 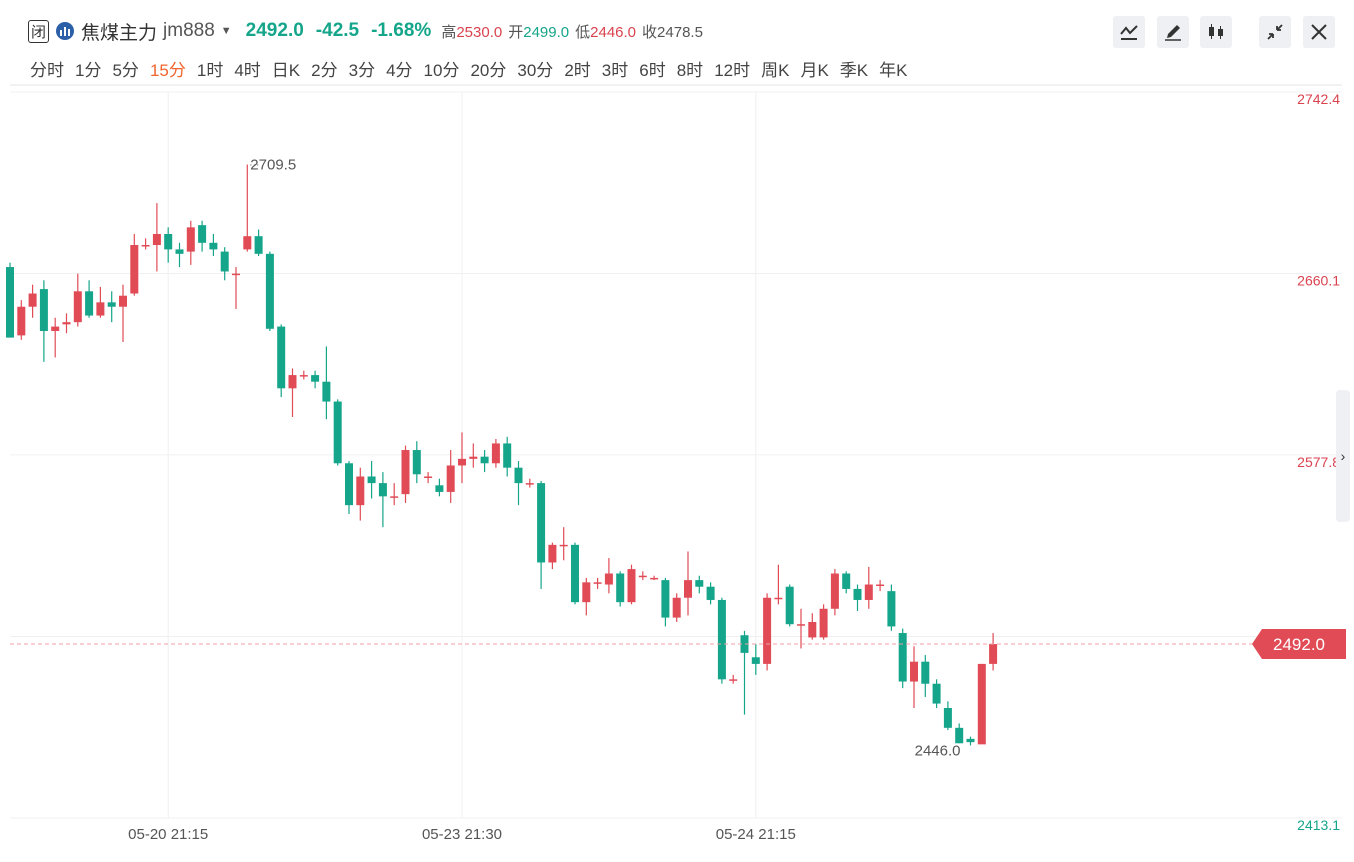 What do you see at coordinates (399, 70) in the screenshot?
I see `period-tab: 4分` at bounding box center [399, 70].